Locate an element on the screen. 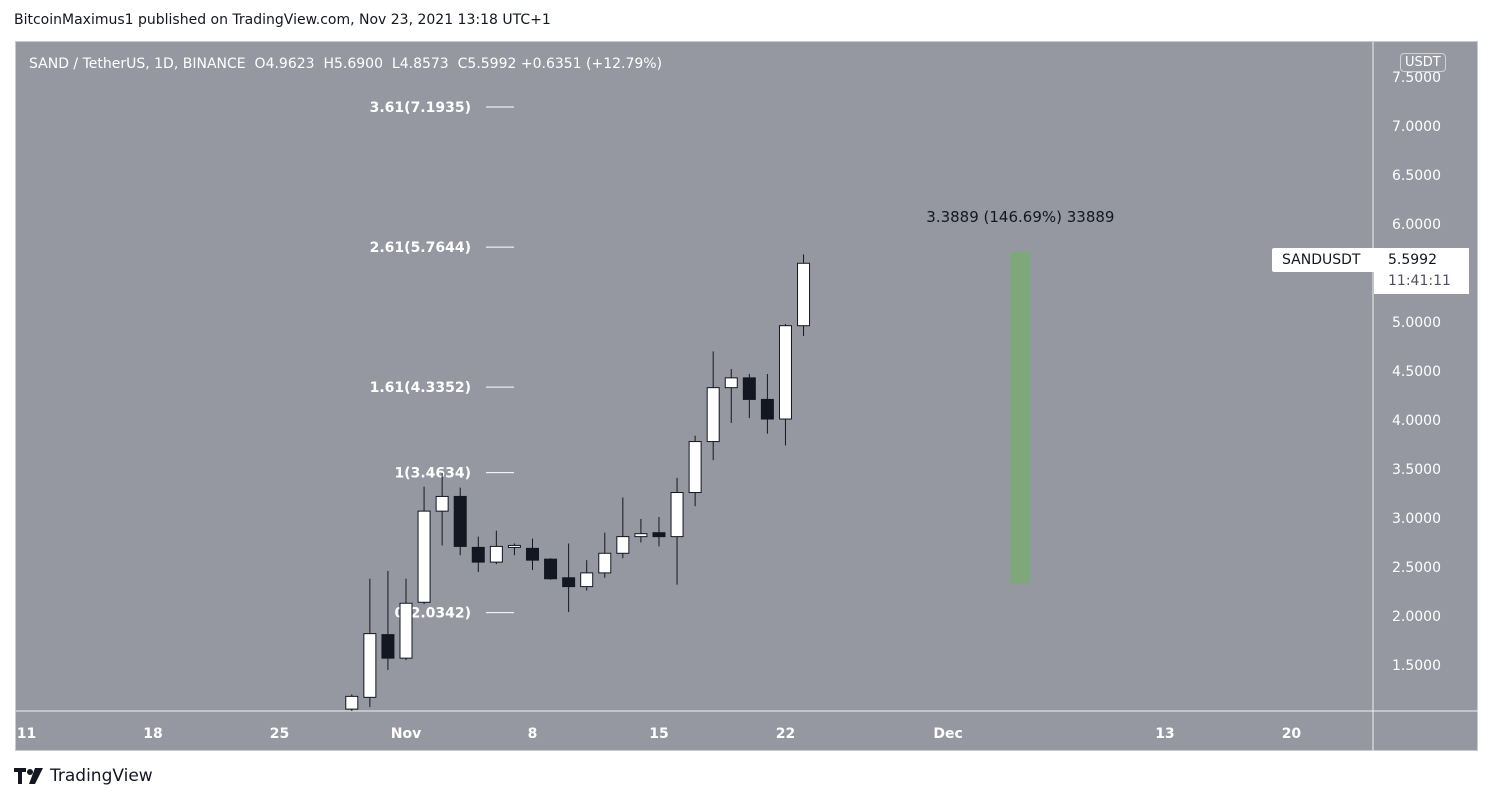  change-value: +0.6351 (+12.79%) is located at coordinates (591, 64).